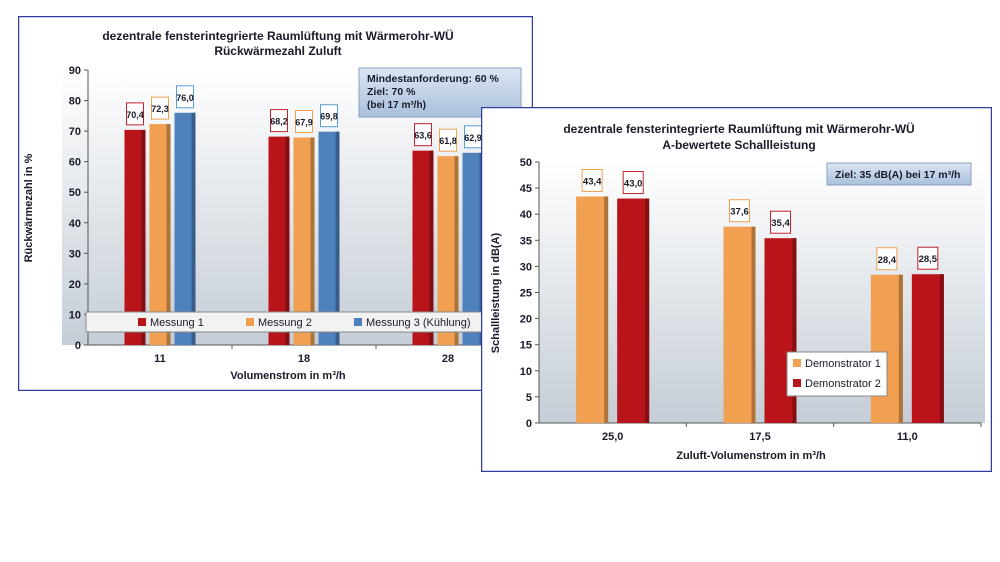 This screenshot has height=562, width=1000. What do you see at coordinates (760, 309) in the screenshot?
I see `chart-2-bars` at bounding box center [760, 309].